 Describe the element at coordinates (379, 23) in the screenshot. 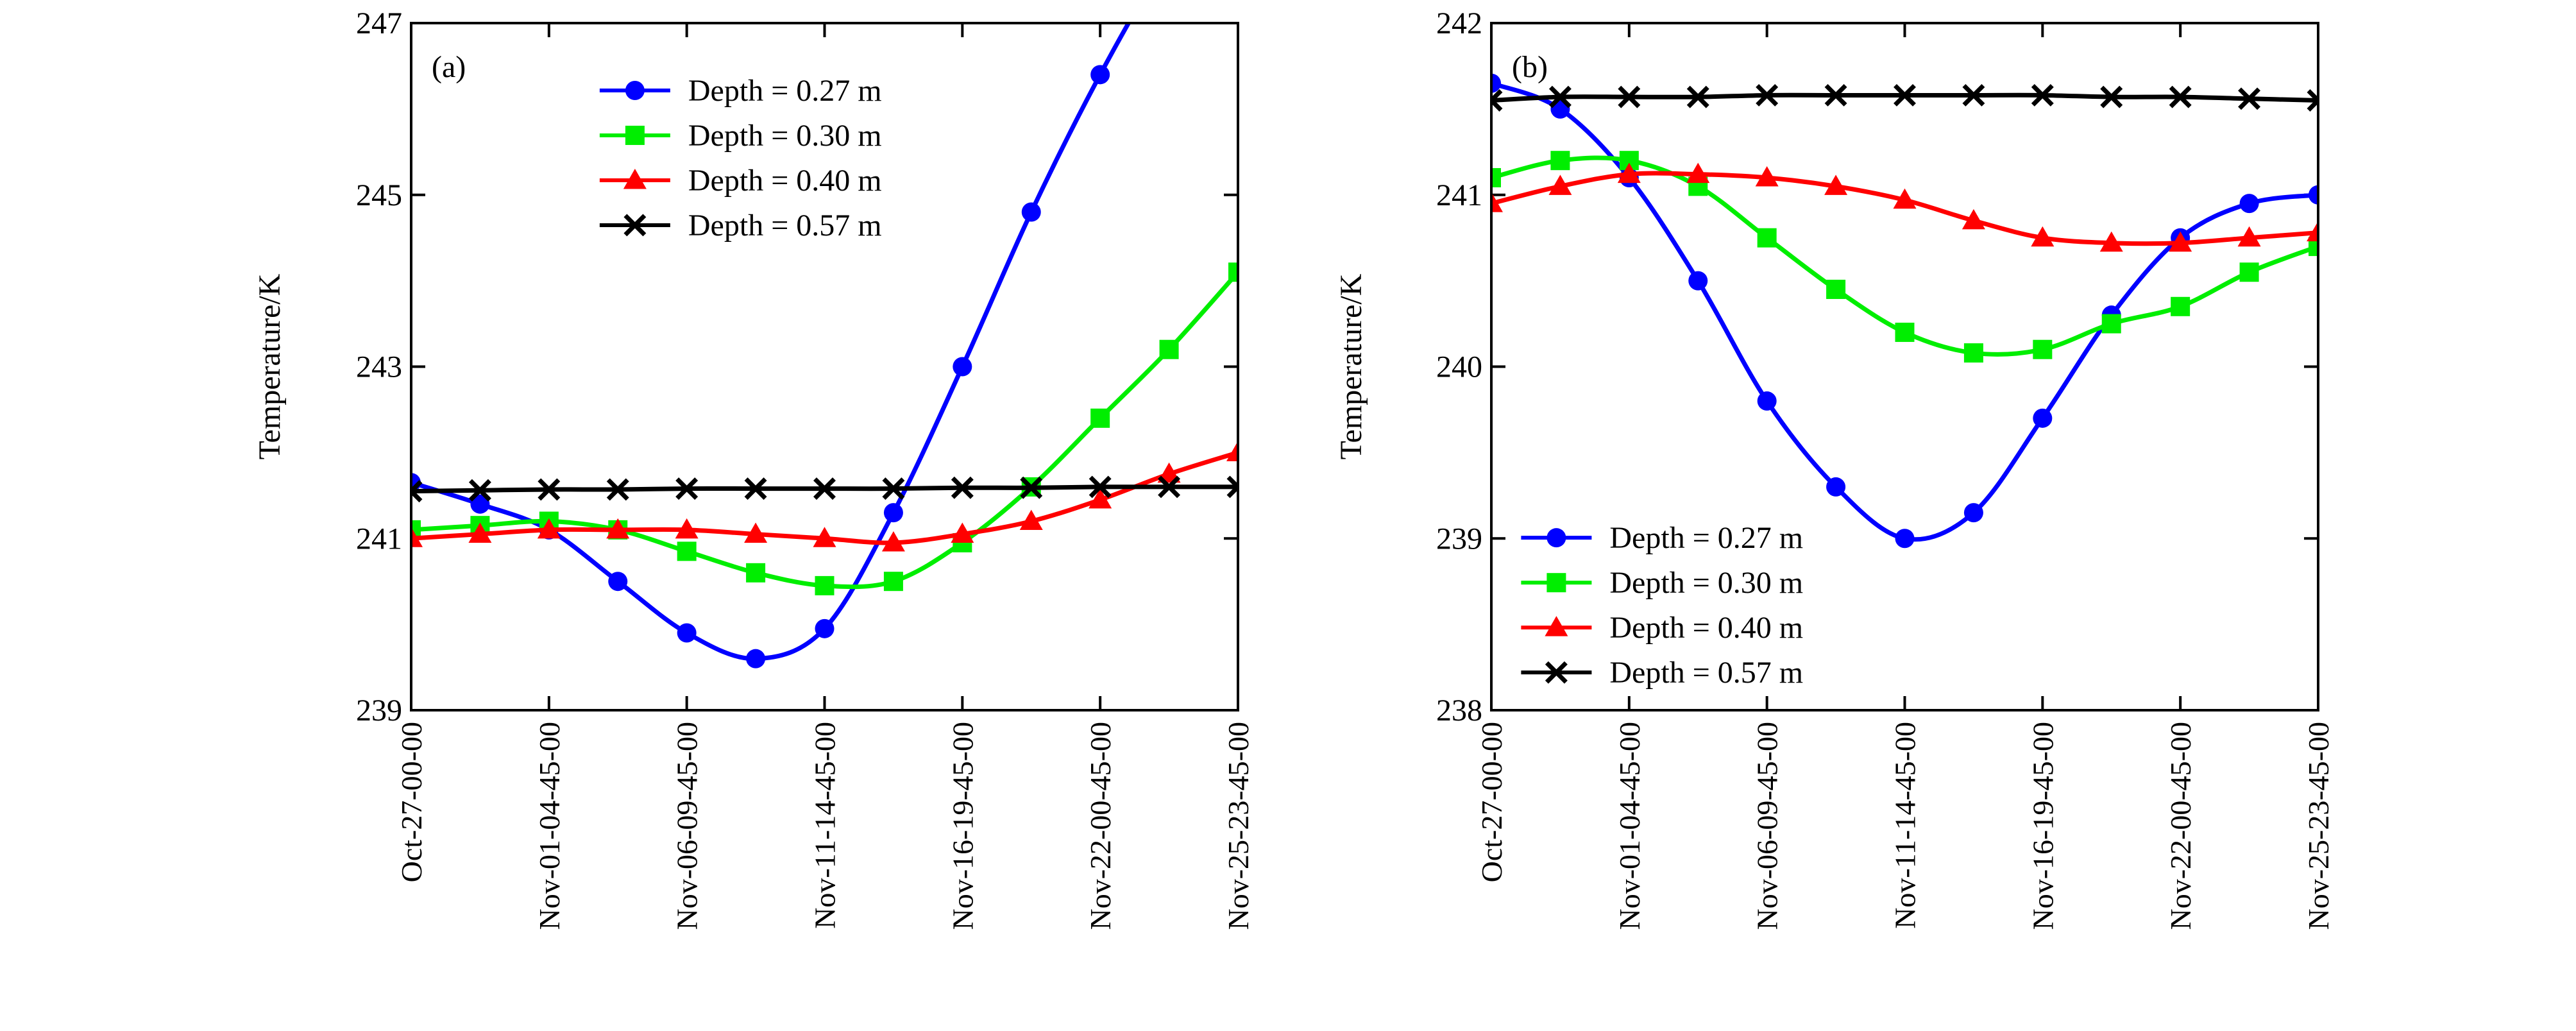

I see `y-tick-label: 247` at that location.